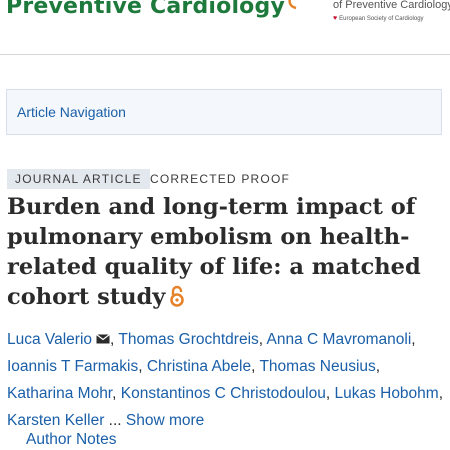 This screenshot has width=450, height=450. Describe the element at coordinates (78, 179) in the screenshot. I see `article-type-badge: JOURNAL ARTICLE` at that location.